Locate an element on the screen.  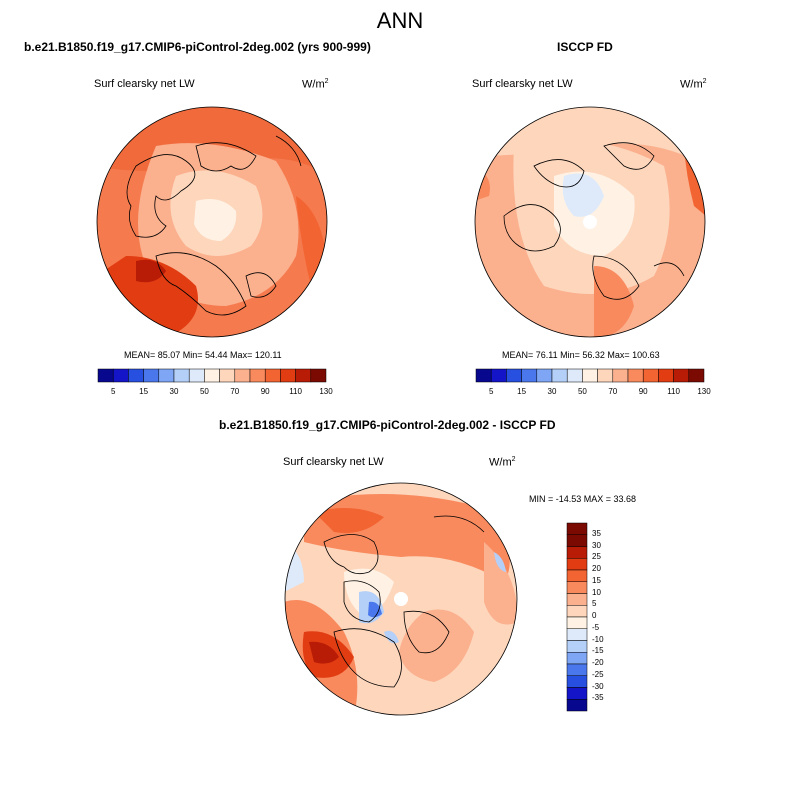
colorbar-tick-label: 10 is located at coordinates (596, 592).